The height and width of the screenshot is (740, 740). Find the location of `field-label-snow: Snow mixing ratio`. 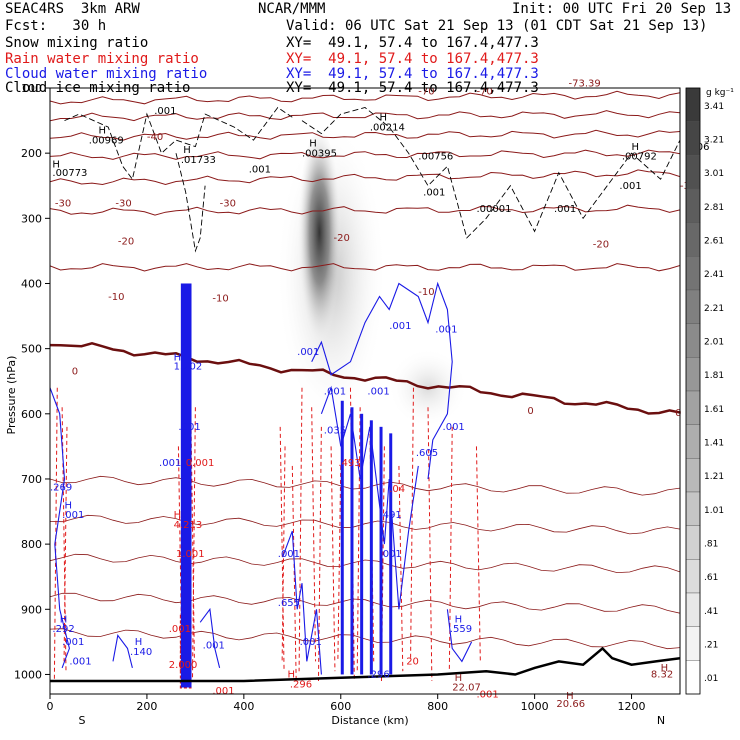

field-label-snow: Snow mixing ratio is located at coordinates (77, 43).